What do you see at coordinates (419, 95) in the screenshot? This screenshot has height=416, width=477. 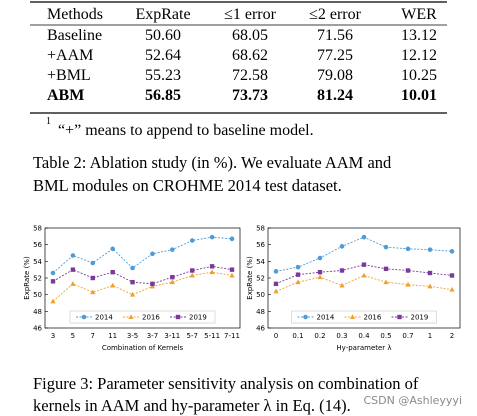 I see `table-cell: 10.01` at bounding box center [419, 95].